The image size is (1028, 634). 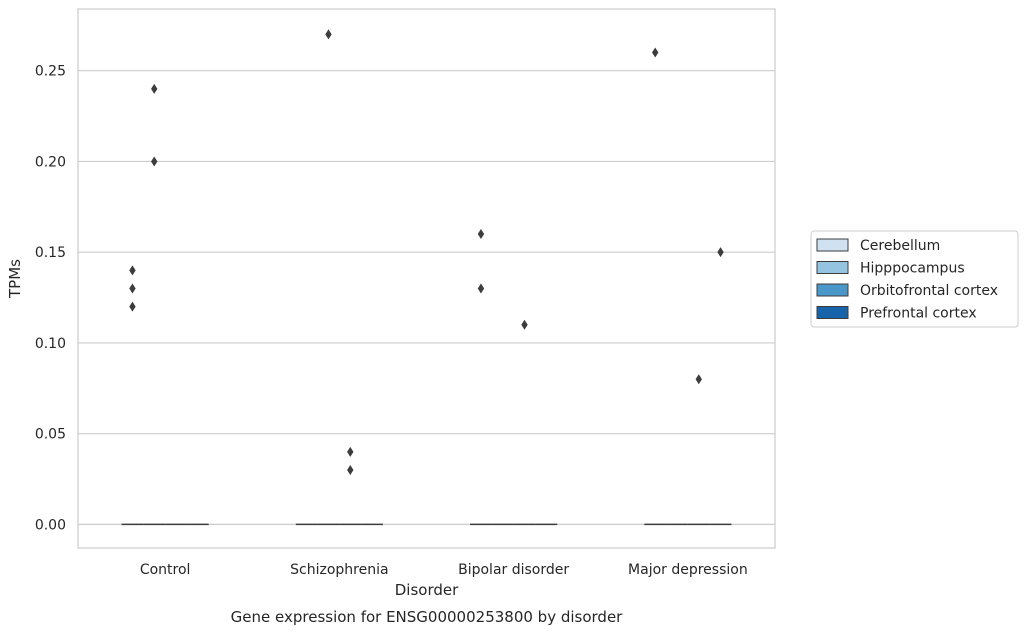 I want to click on x-tick-label: Major depression, so click(x=688, y=570).